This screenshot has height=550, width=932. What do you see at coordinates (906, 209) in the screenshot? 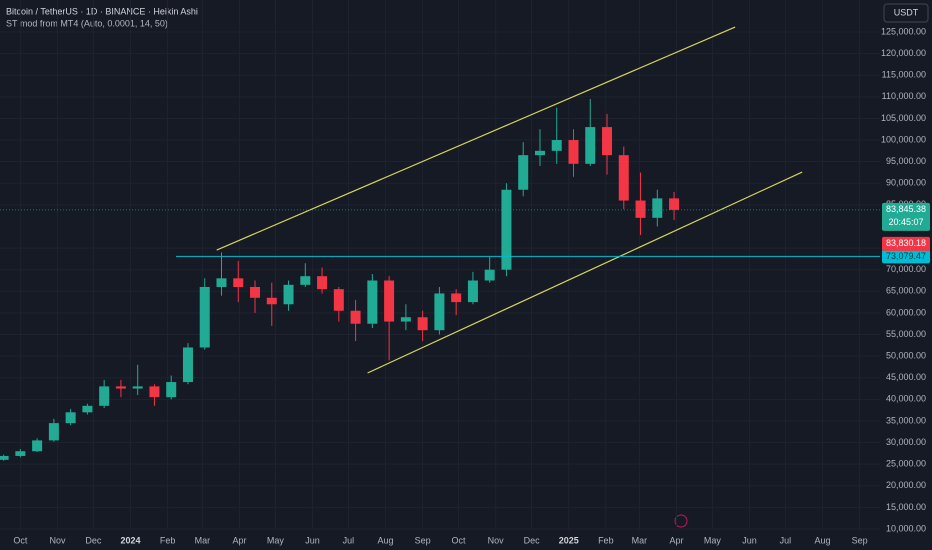
I see `price-tag-label: 83,845.38` at bounding box center [906, 209].